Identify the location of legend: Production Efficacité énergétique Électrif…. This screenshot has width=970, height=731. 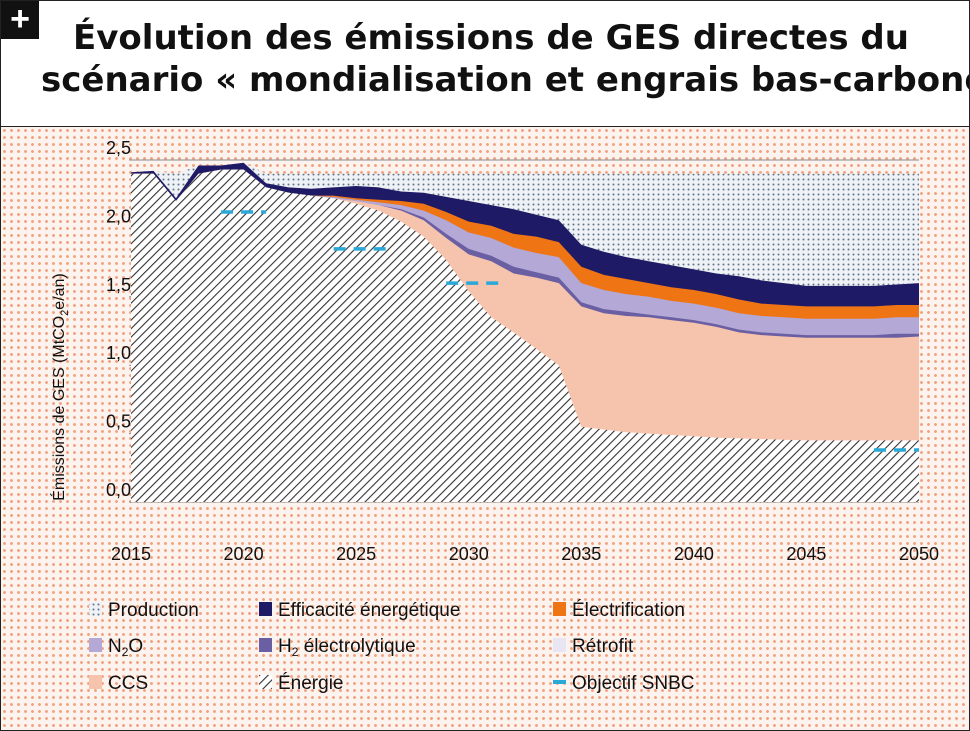
(391, 647).